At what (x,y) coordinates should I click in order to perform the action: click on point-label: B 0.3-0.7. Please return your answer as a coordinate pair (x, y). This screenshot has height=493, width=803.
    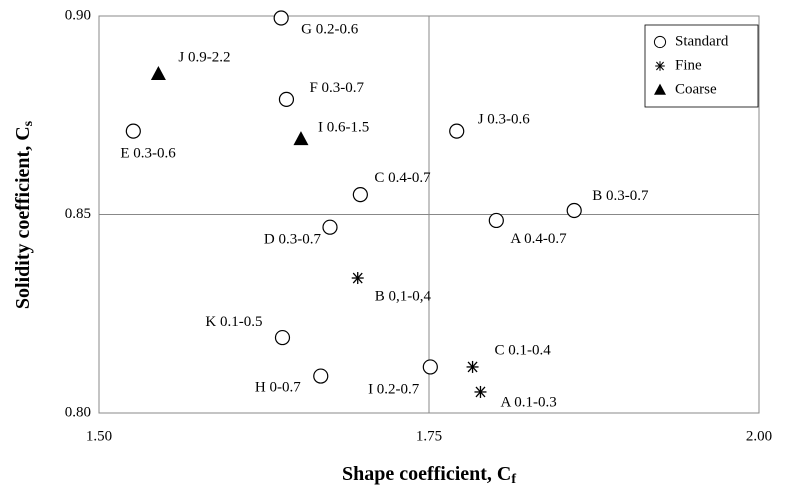
    Looking at the image, I should click on (620, 196).